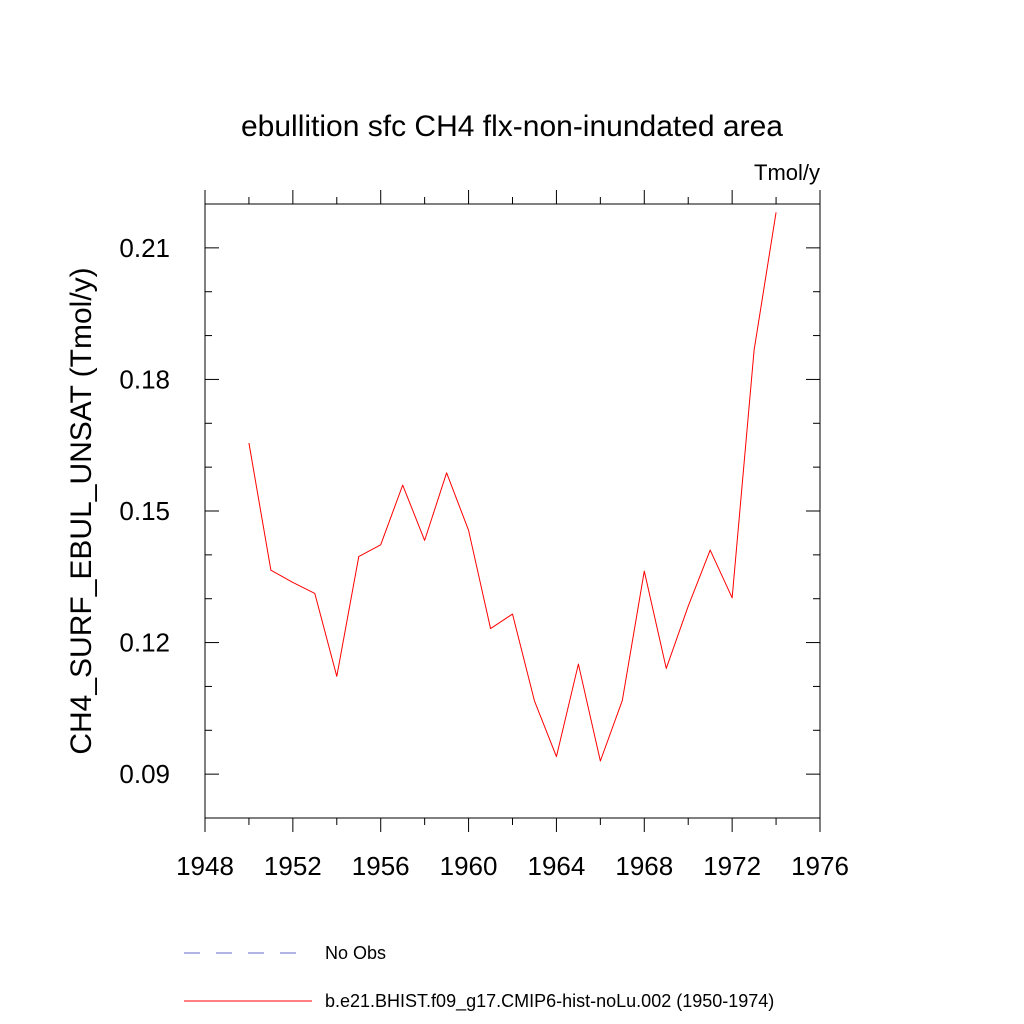  I want to click on units-label: Tmol/y, so click(787, 172).